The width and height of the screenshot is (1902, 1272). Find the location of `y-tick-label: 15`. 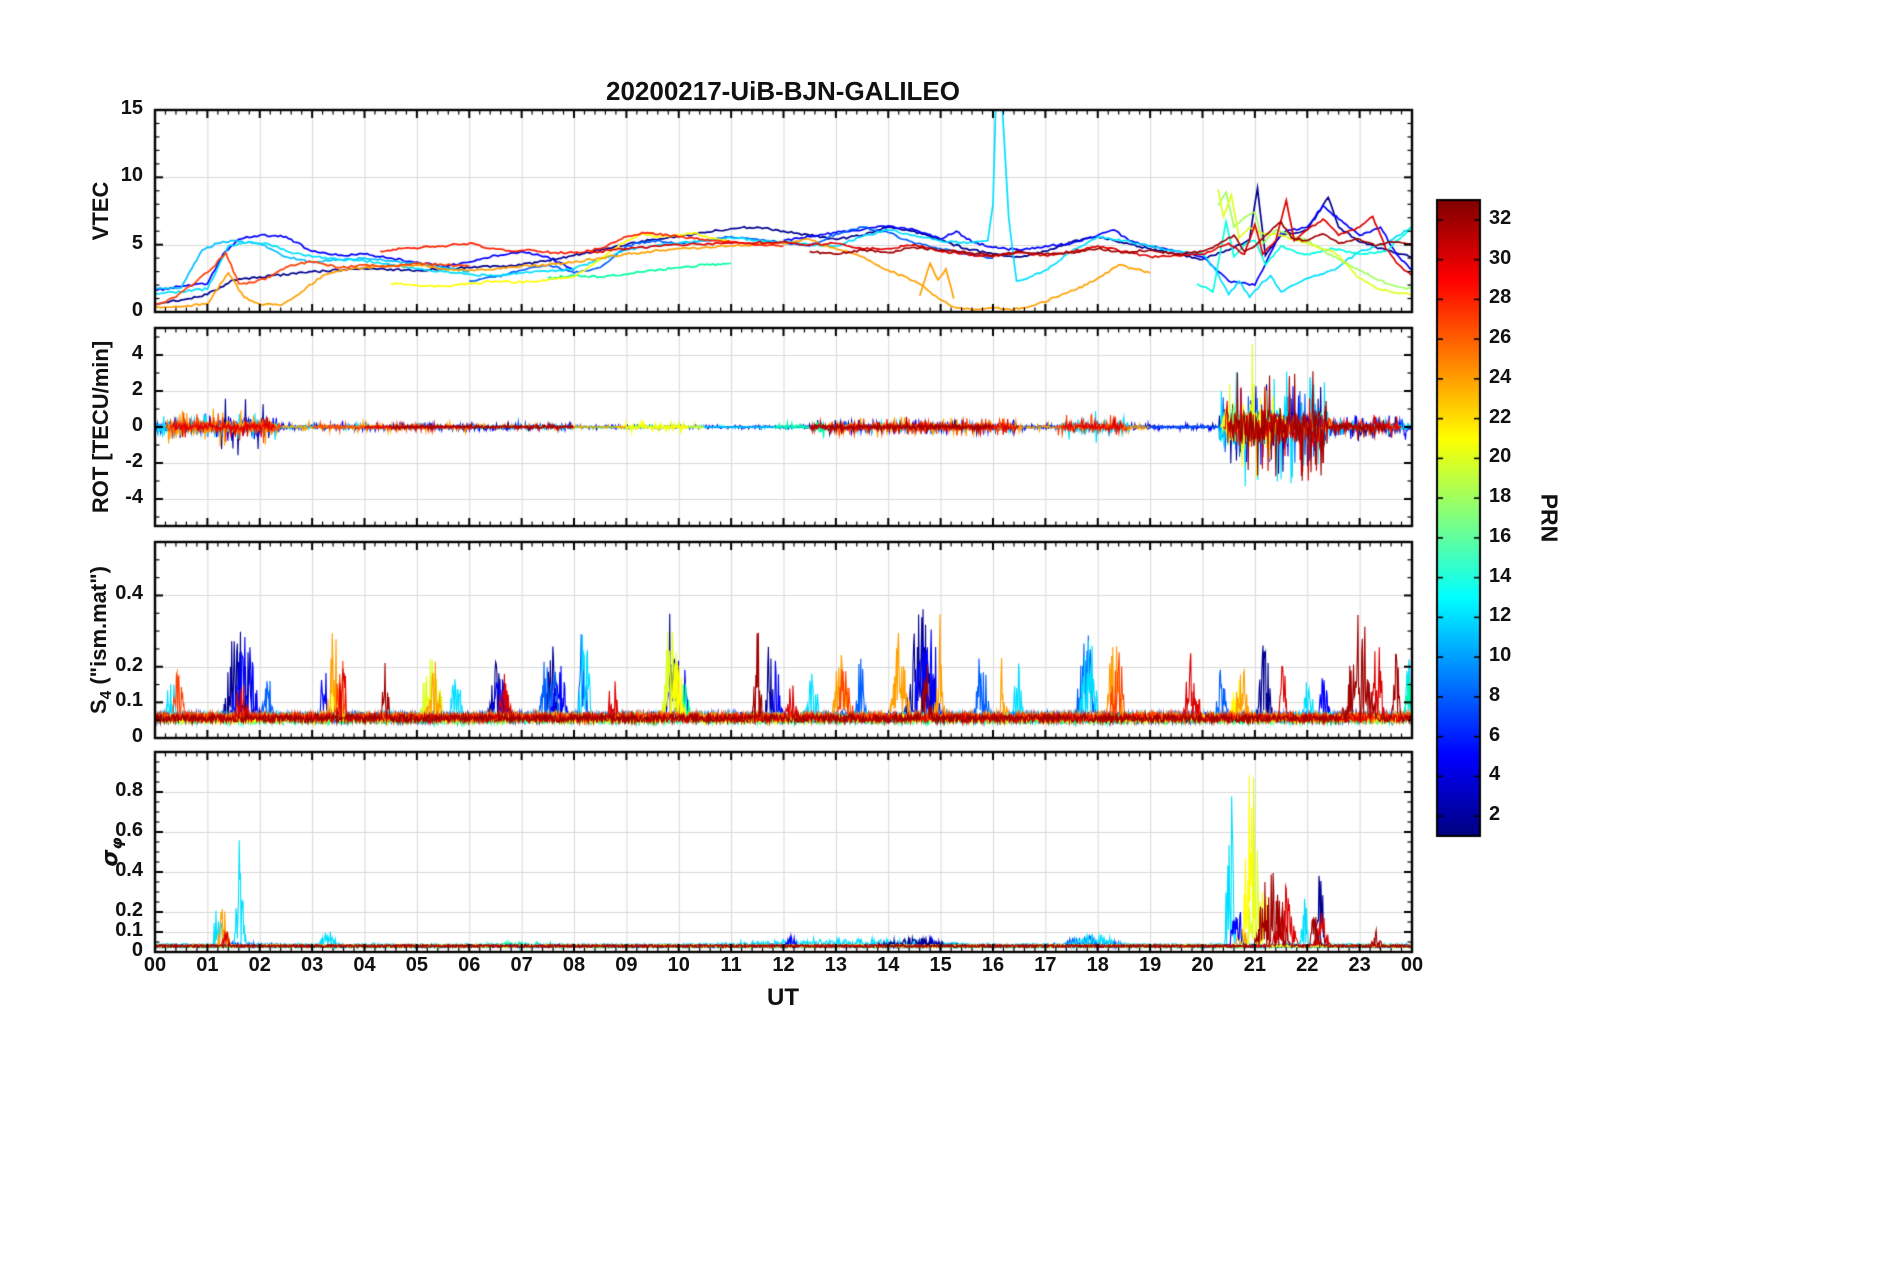

y-tick-label: 15 is located at coordinates (131, 108).